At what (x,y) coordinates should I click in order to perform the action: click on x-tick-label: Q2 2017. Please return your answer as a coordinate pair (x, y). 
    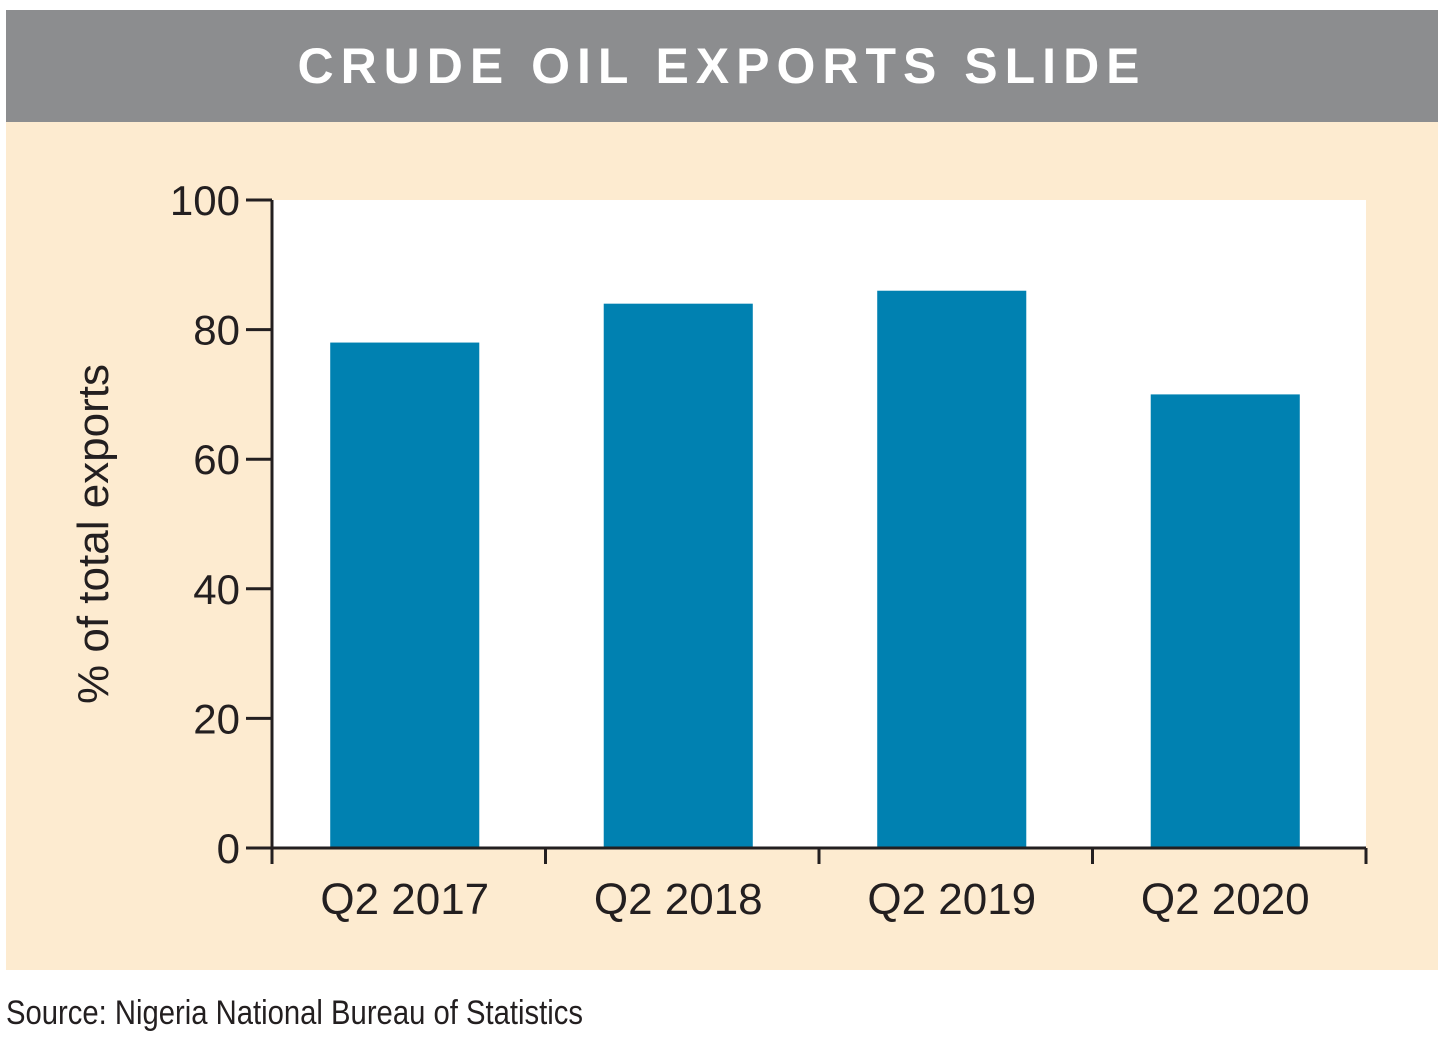
    Looking at the image, I should click on (404, 899).